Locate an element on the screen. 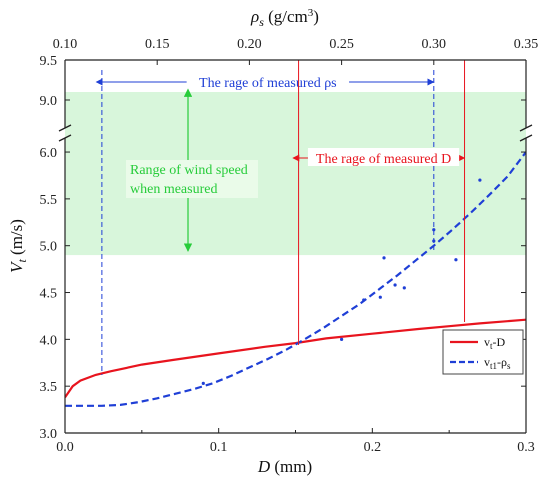  y-tick-label: 5.0 is located at coordinates (49, 247).